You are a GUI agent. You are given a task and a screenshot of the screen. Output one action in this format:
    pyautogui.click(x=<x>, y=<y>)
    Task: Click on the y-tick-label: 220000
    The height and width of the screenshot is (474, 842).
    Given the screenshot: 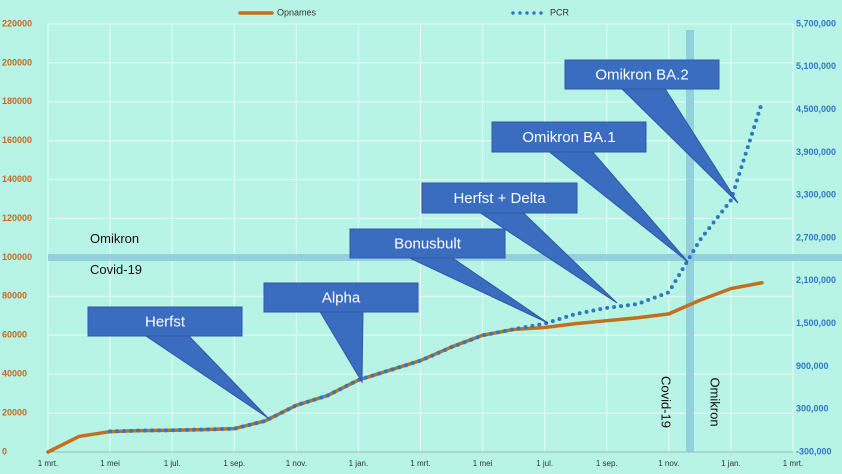 What is the action you would take?
    pyautogui.click(x=17, y=23)
    